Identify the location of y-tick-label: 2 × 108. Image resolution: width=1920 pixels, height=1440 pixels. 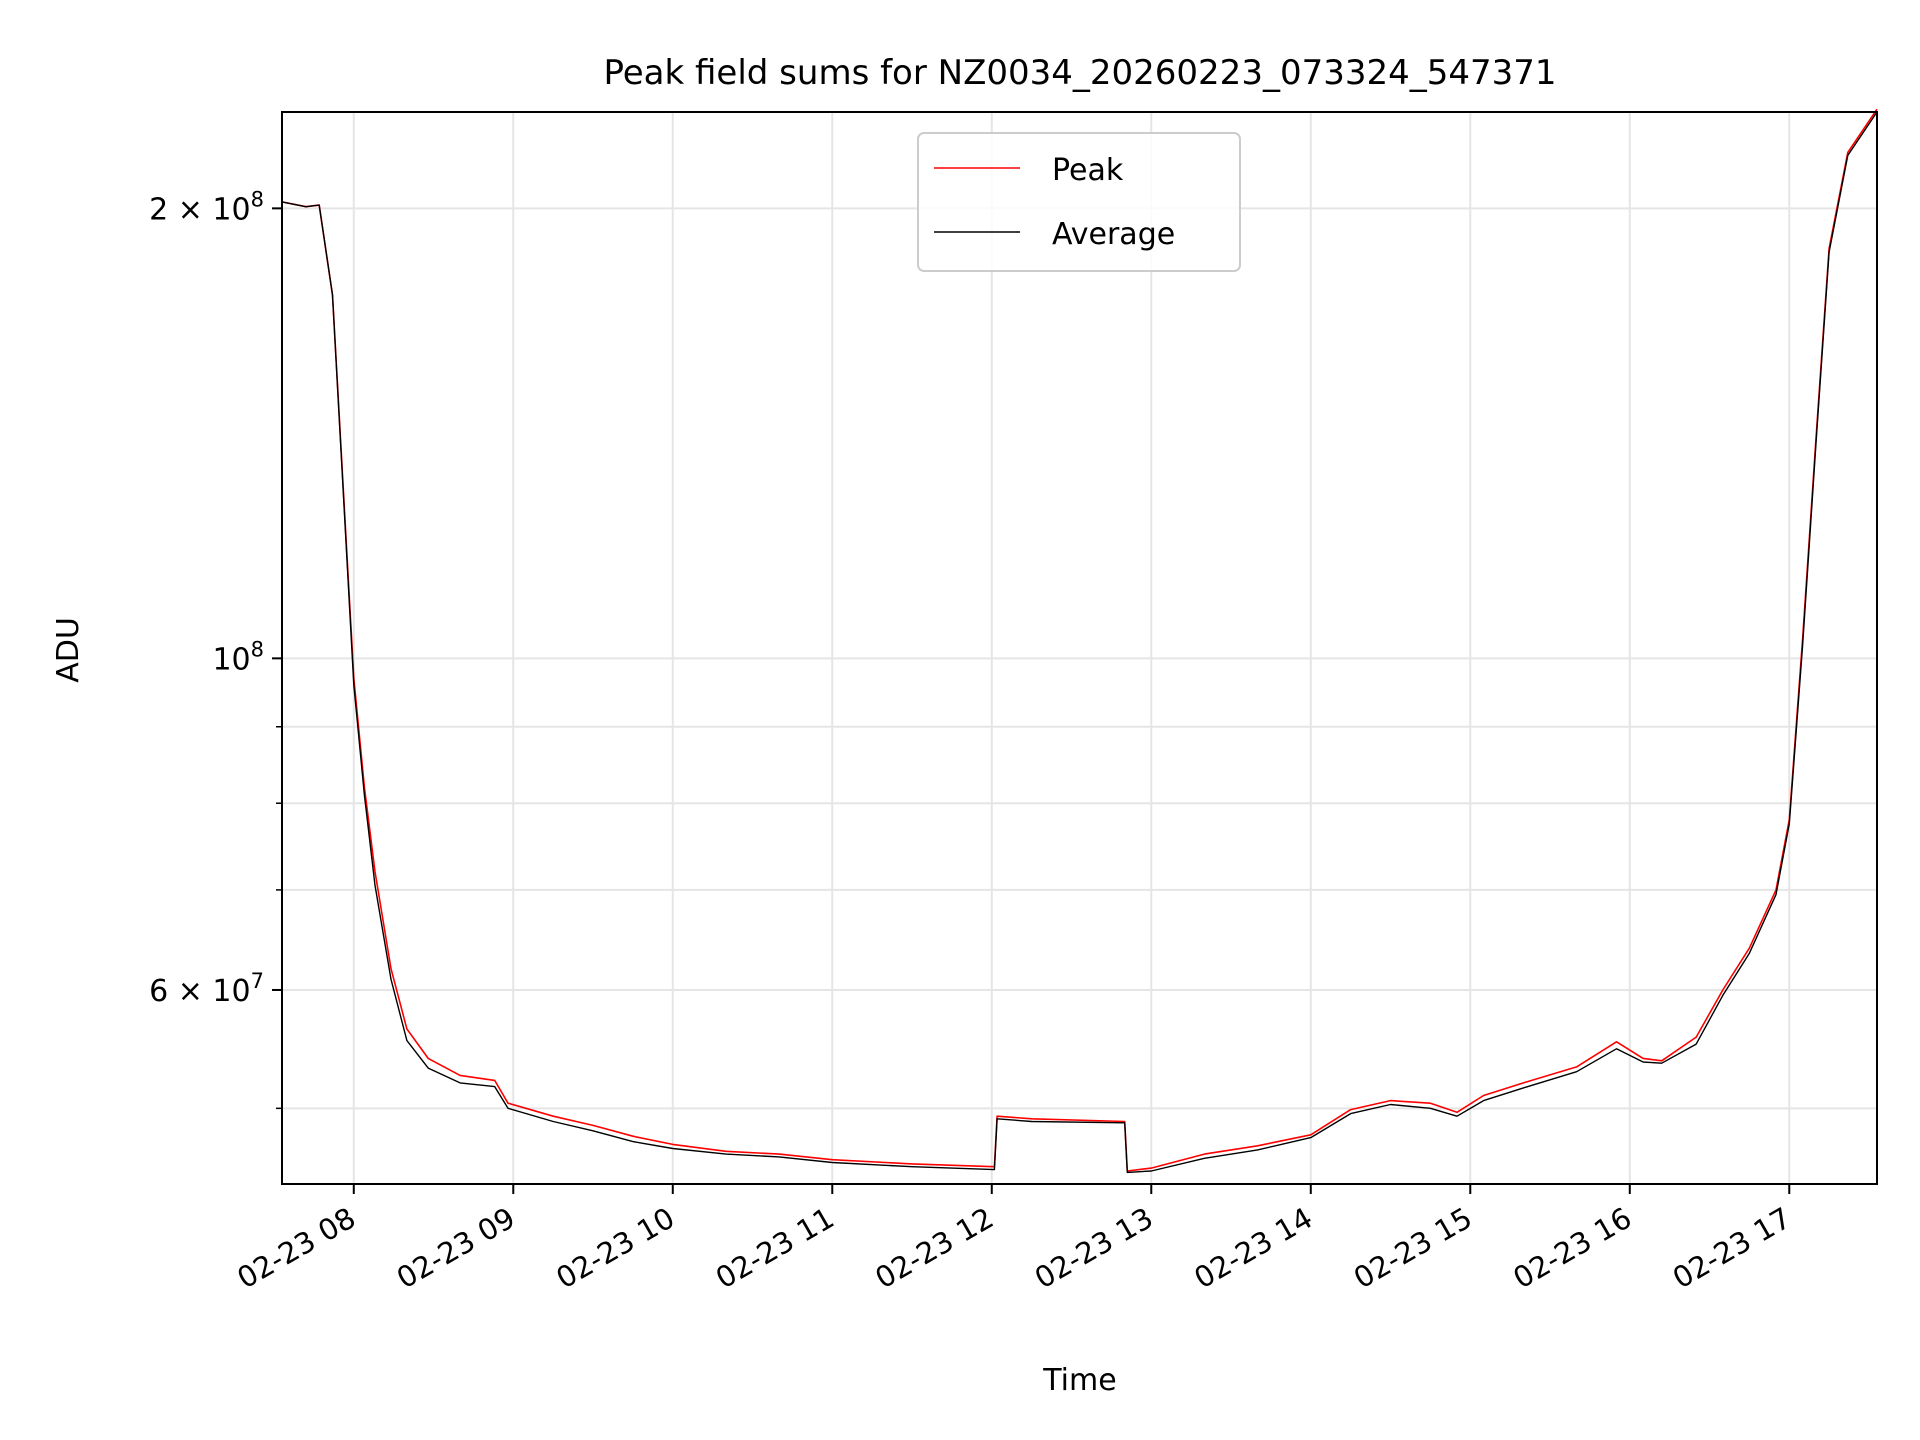
(206, 207).